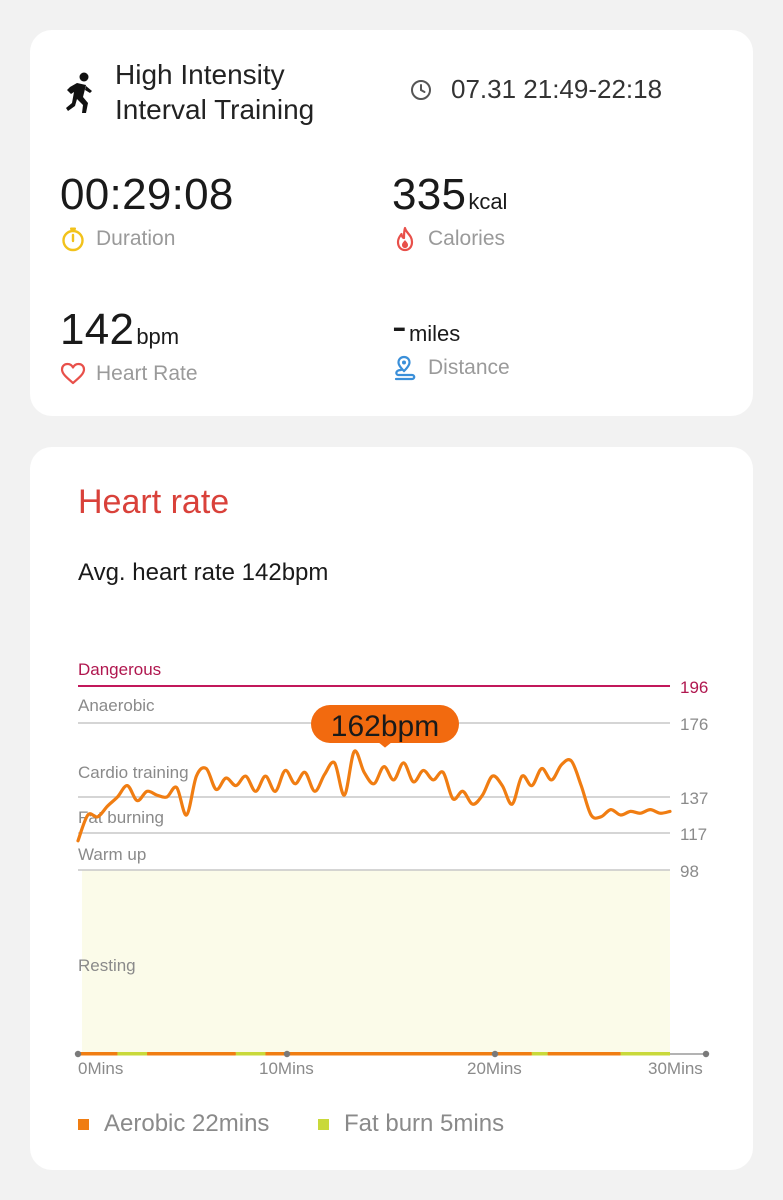 The image size is (783, 1200). I want to click on x-tick-label-3: 30Mins, so click(675, 1068).